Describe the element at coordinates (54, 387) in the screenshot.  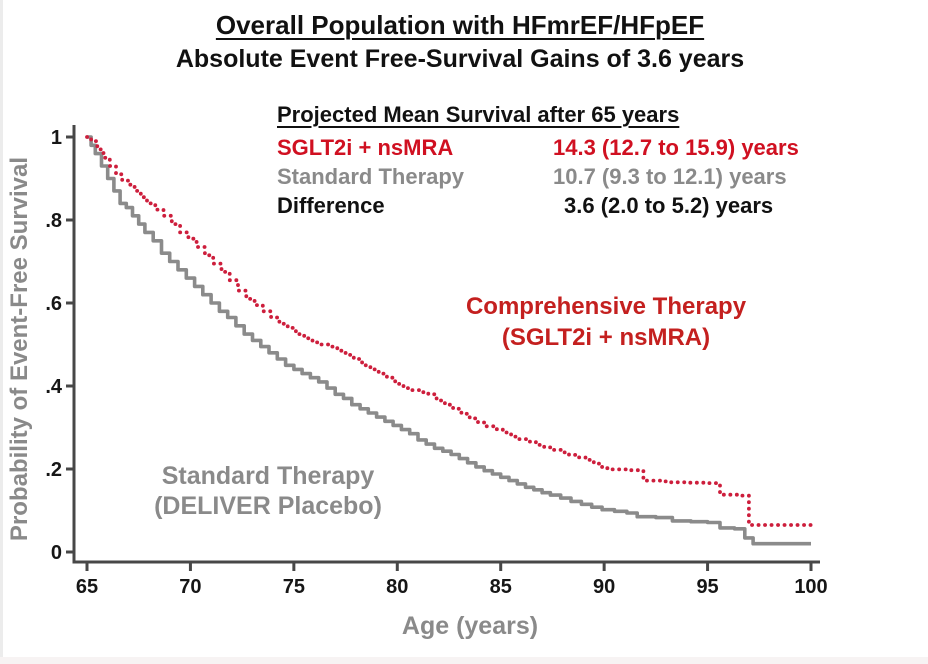
I see `y-tick-label: .4` at that location.